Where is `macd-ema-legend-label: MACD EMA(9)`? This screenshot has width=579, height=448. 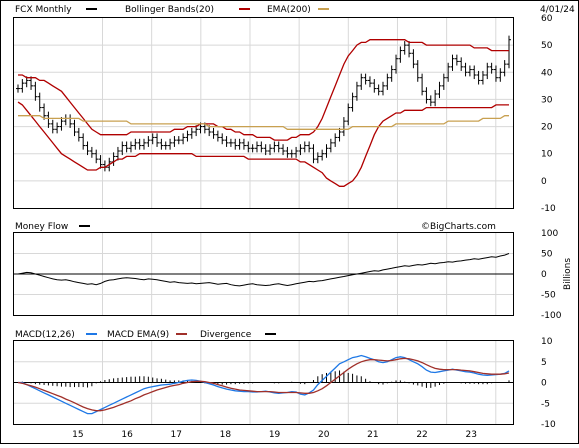 macd-ema-legend-label: MACD EMA(9) is located at coordinates (138, 335).